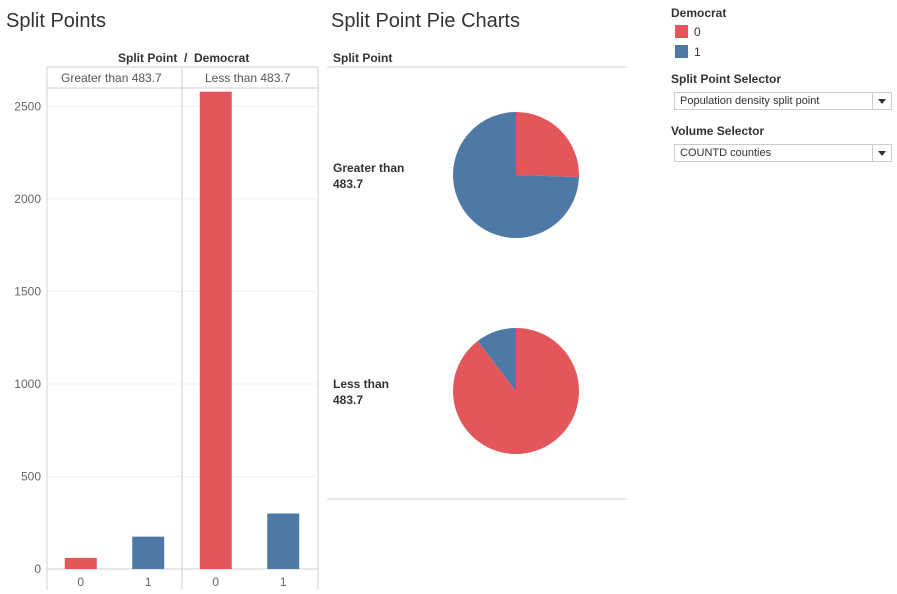 This screenshot has height=594, width=897. What do you see at coordinates (368, 176) in the screenshot?
I see `pie-row-label-greater: Greater than 483.7` at bounding box center [368, 176].